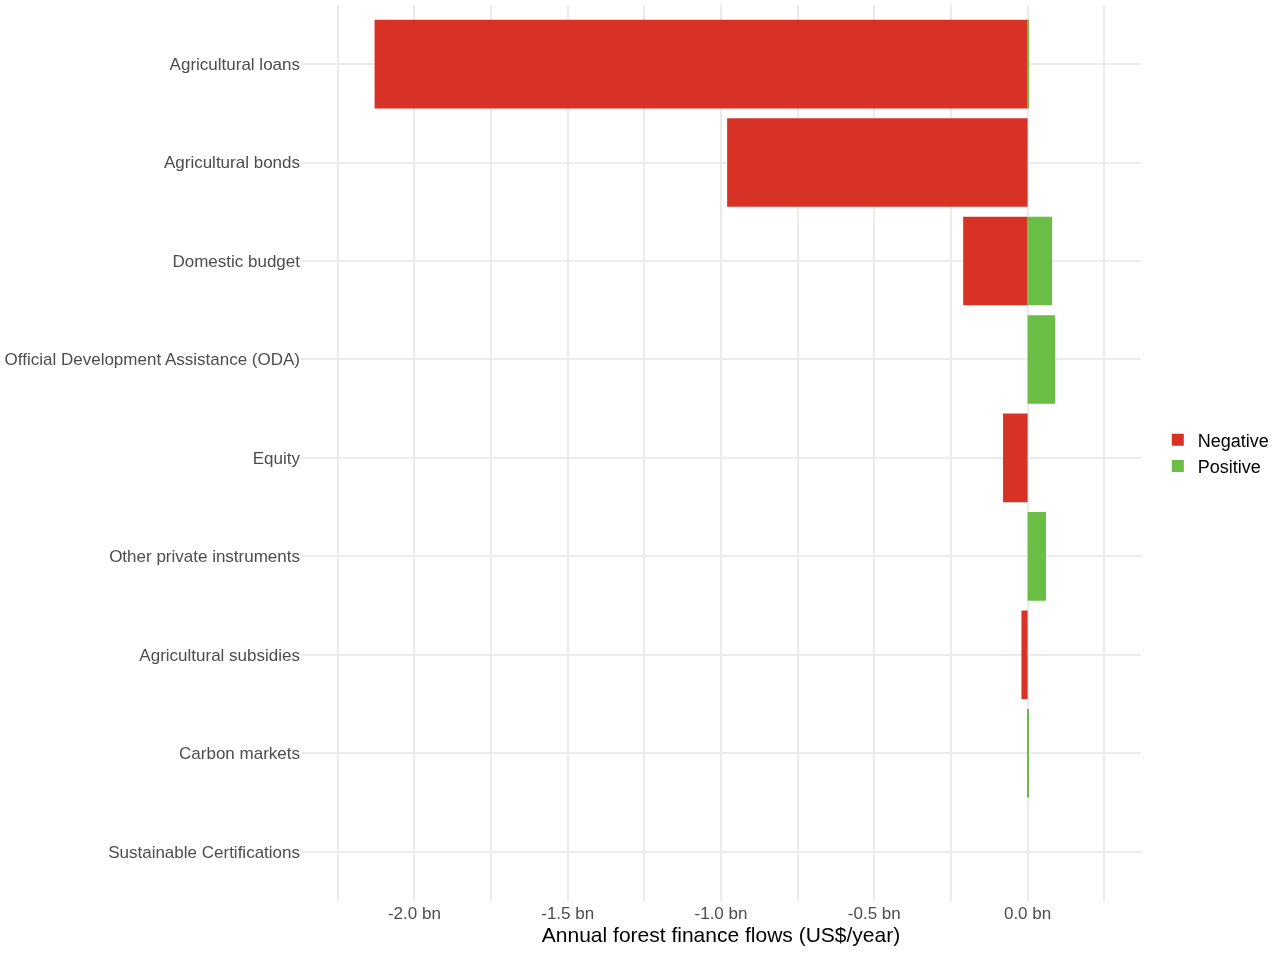 This screenshot has width=1280, height=961. What do you see at coordinates (204, 852) in the screenshot?
I see `y-tick-label: Sustainable Certifications` at bounding box center [204, 852].